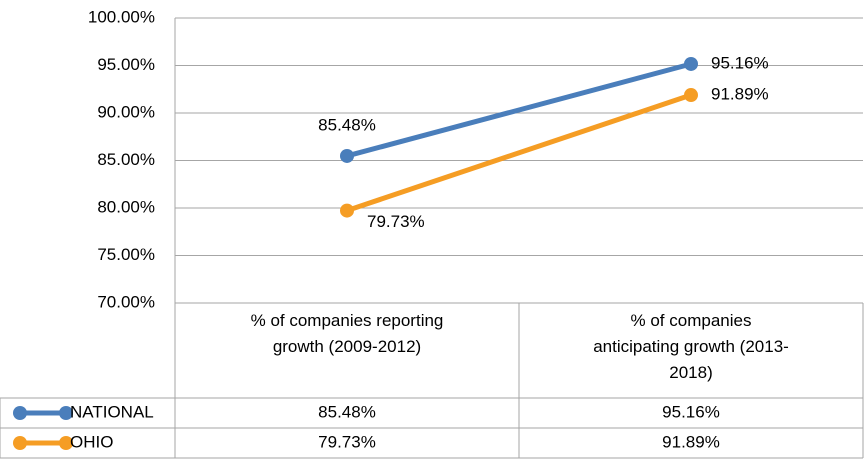  What do you see at coordinates (91, 441) in the screenshot?
I see `legend-label: OHIO` at bounding box center [91, 441].